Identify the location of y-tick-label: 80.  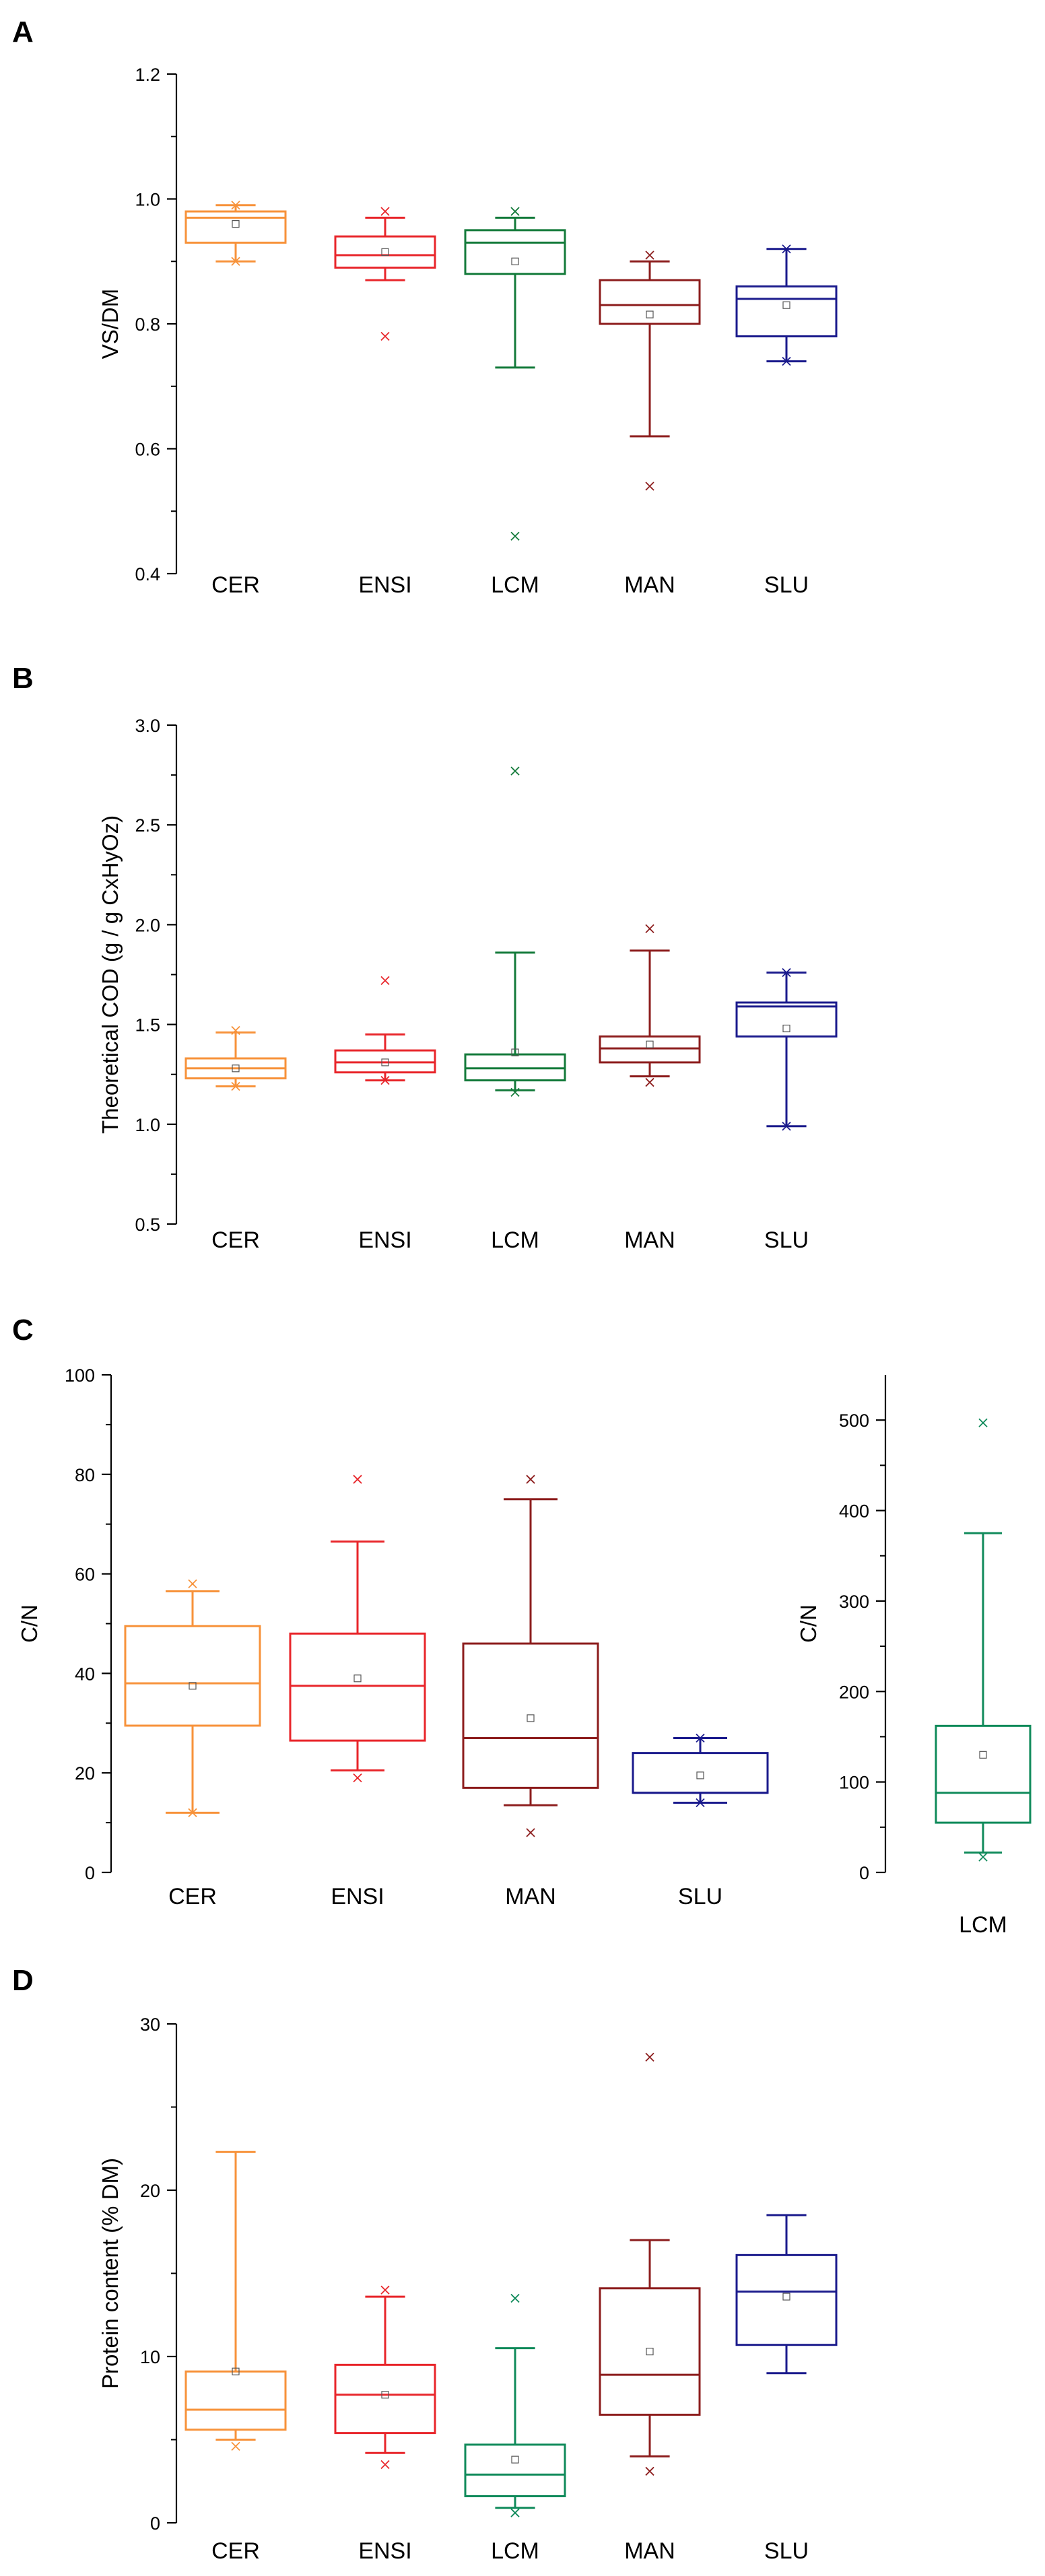
(85, 1475).